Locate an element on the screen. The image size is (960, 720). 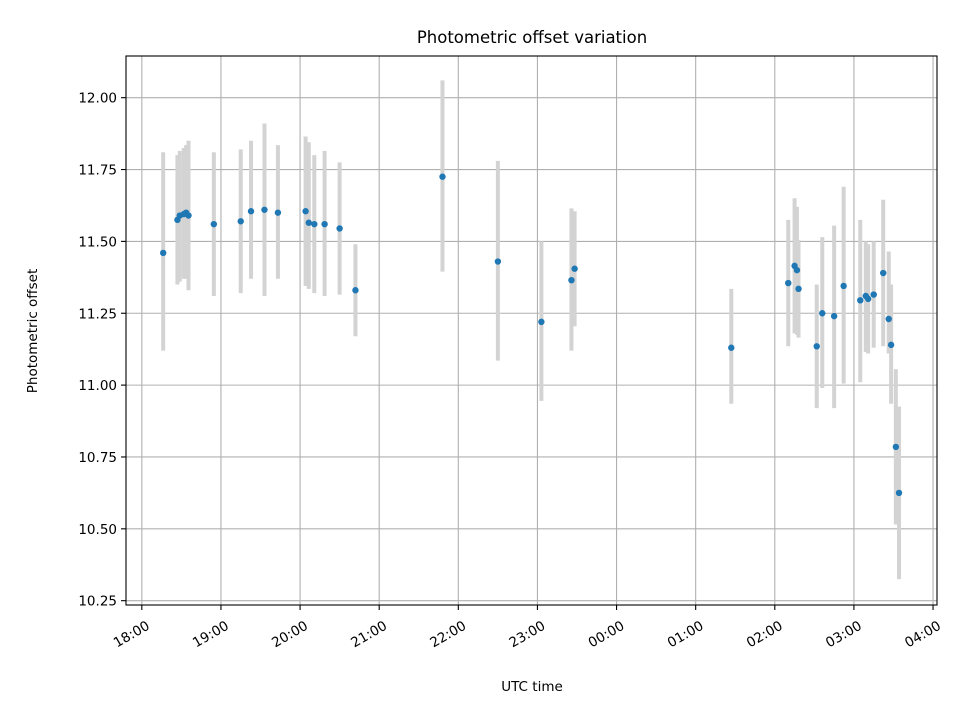
y-tick-label: 11.25 is located at coordinates (97, 314).